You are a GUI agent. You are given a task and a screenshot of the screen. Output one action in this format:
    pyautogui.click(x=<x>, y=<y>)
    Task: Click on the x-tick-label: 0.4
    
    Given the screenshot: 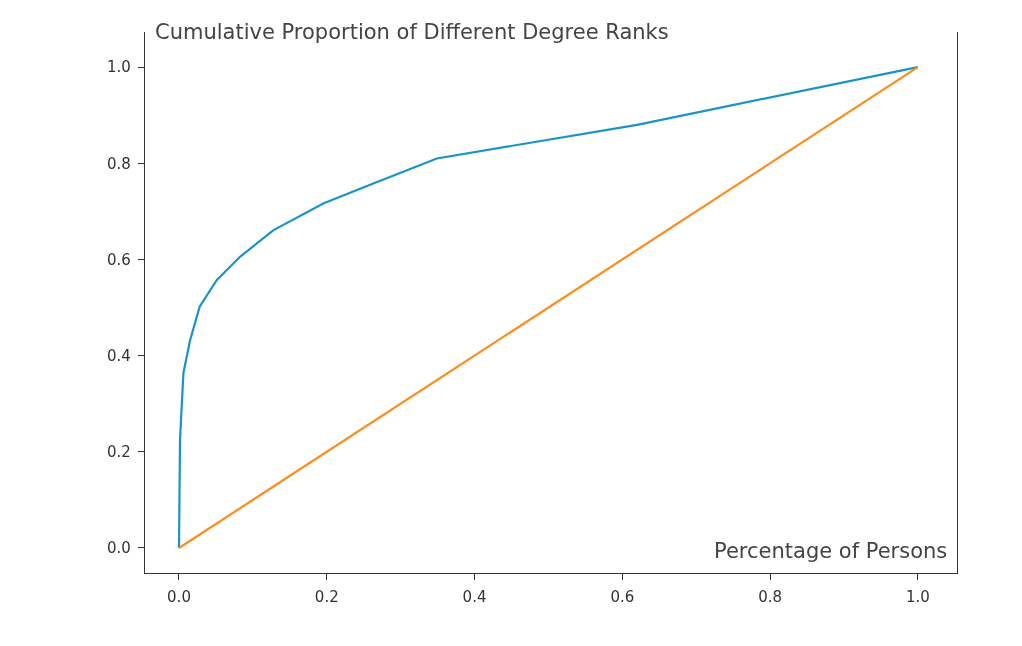 What is the action you would take?
    pyautogui.click(x=474, y=597)
    